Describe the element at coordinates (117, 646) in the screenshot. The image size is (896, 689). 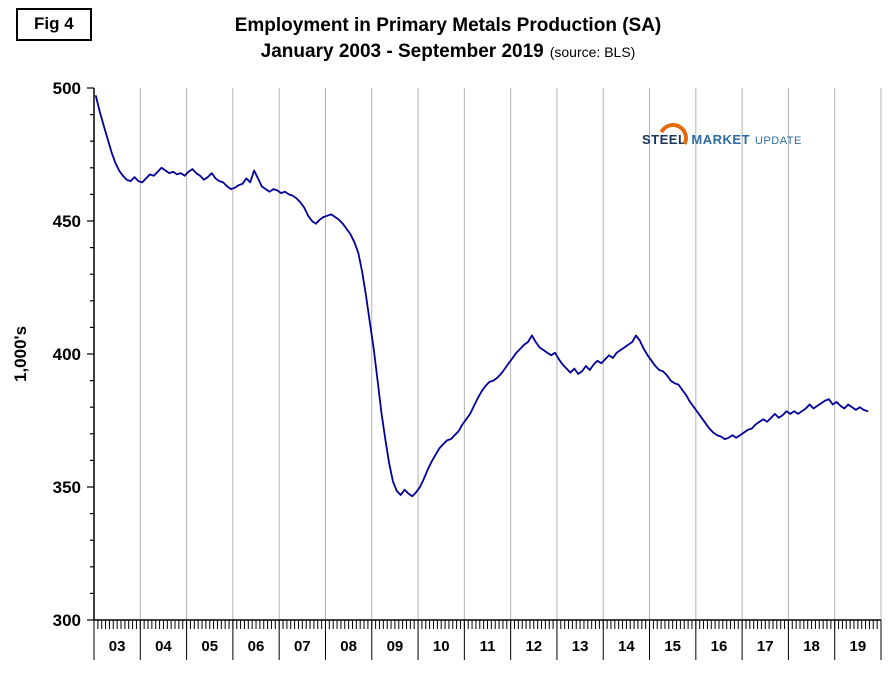
I see `x-year-label: 03` at that location.